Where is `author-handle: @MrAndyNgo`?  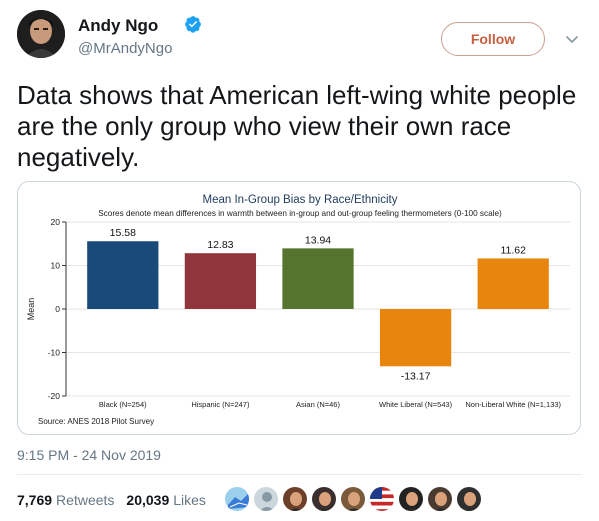 author-handle: @MrAndyNgo is located at coordinates (125, 48).